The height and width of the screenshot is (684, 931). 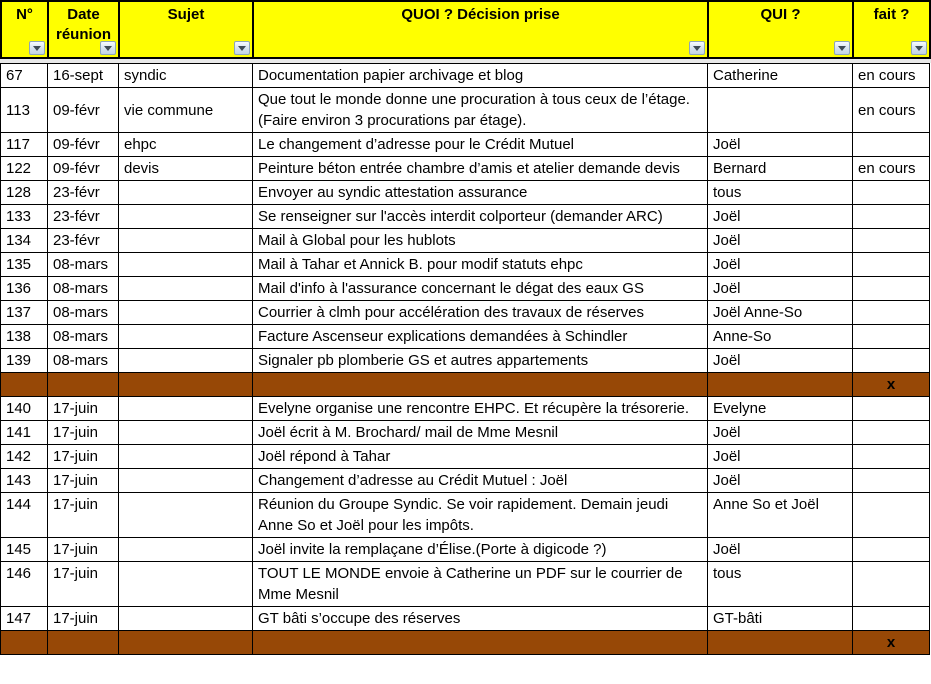 I want to click on cell-num: 137, so click(x=24, y=312).